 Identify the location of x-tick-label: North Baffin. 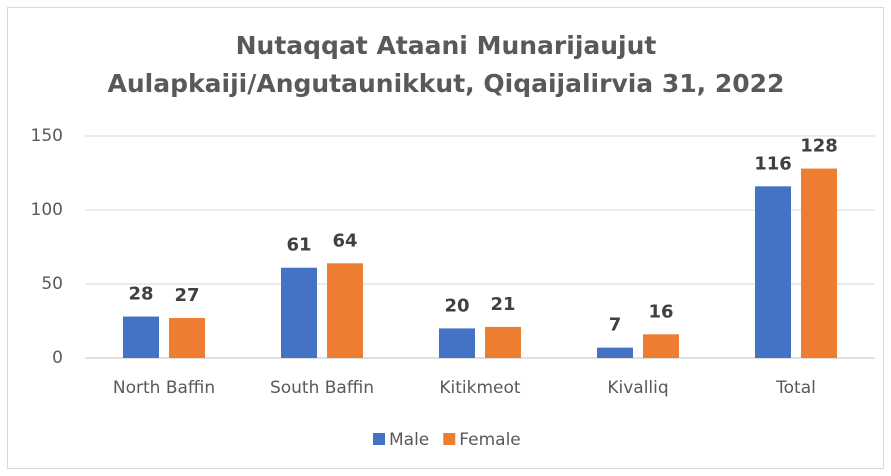
(164, 388).